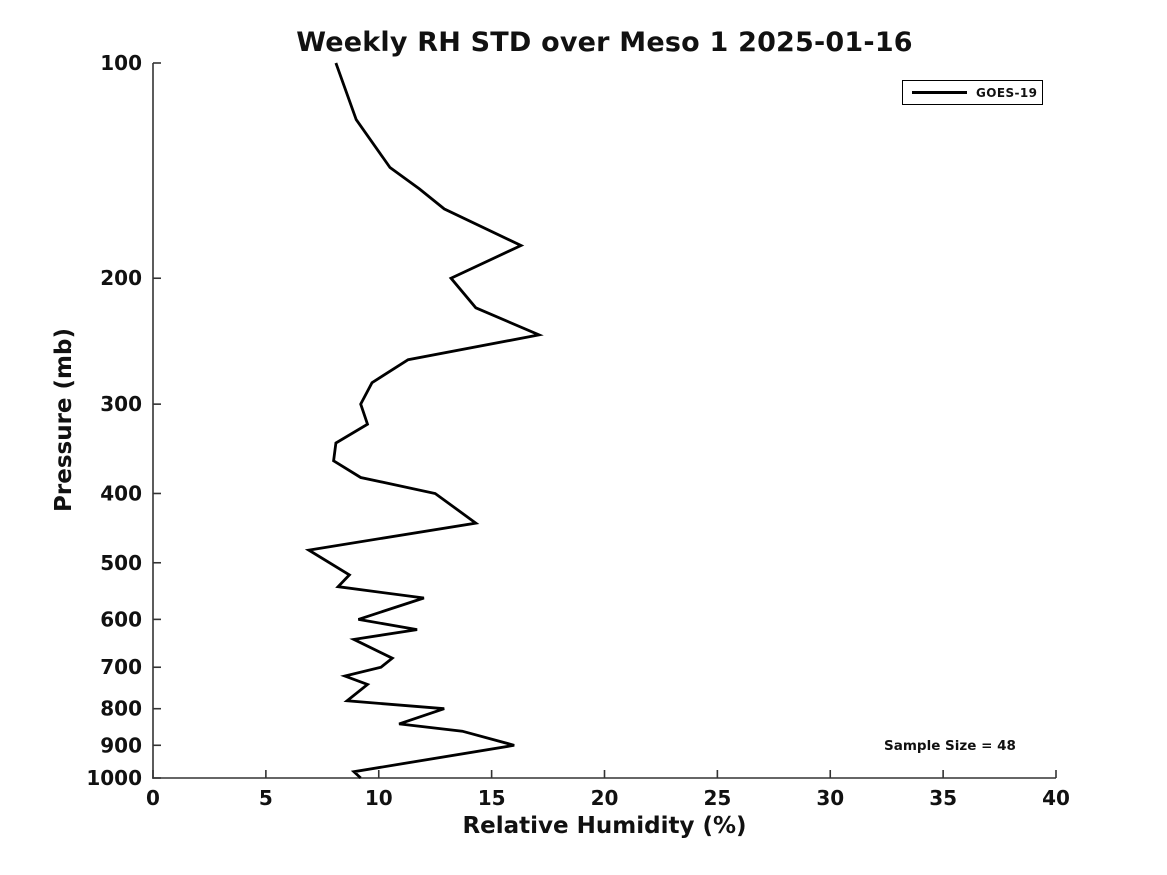  What do you see at coordinates (492, 798) in the screenshot?
I see `x-tick-label: 15` at bounding box center [492, 798].